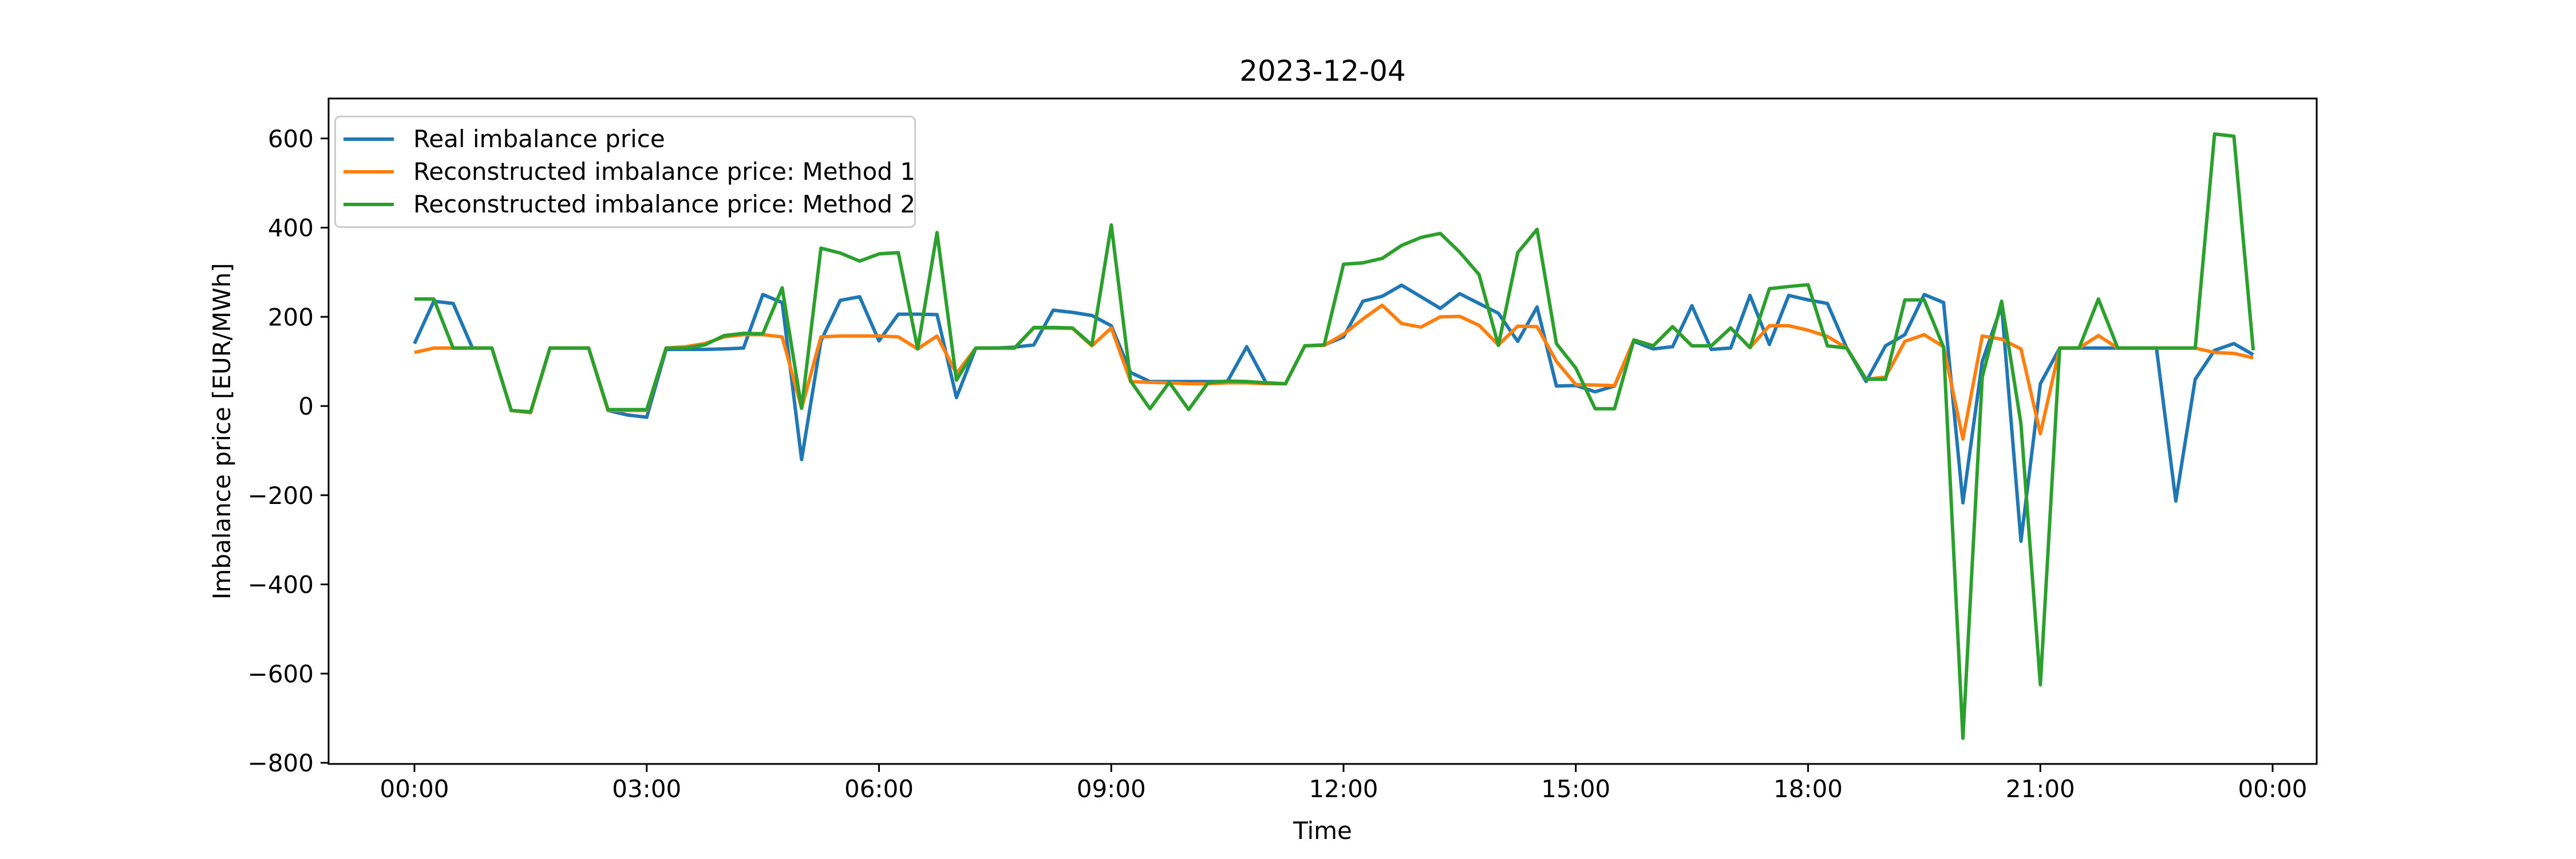 The image size is (2576, 859). I want to click on y-axis-label: Imbalance price [EUR/MWh], so click(222, 431).